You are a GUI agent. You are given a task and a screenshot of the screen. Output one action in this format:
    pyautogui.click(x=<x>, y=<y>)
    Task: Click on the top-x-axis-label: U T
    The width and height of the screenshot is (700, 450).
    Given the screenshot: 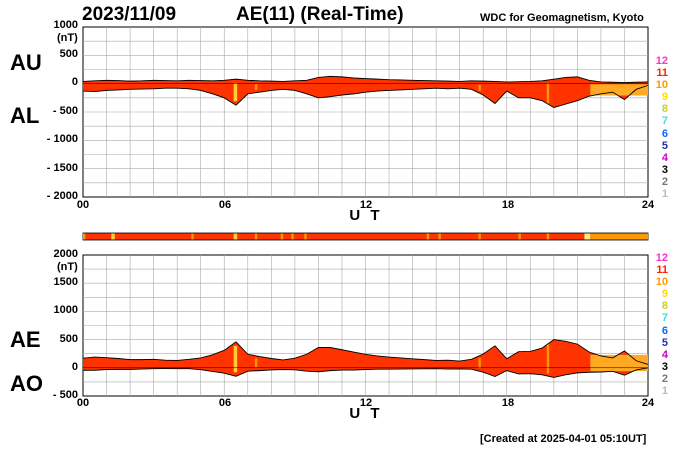 What is the action you would take?
    pyautogui.click(x=366, y=215)
    